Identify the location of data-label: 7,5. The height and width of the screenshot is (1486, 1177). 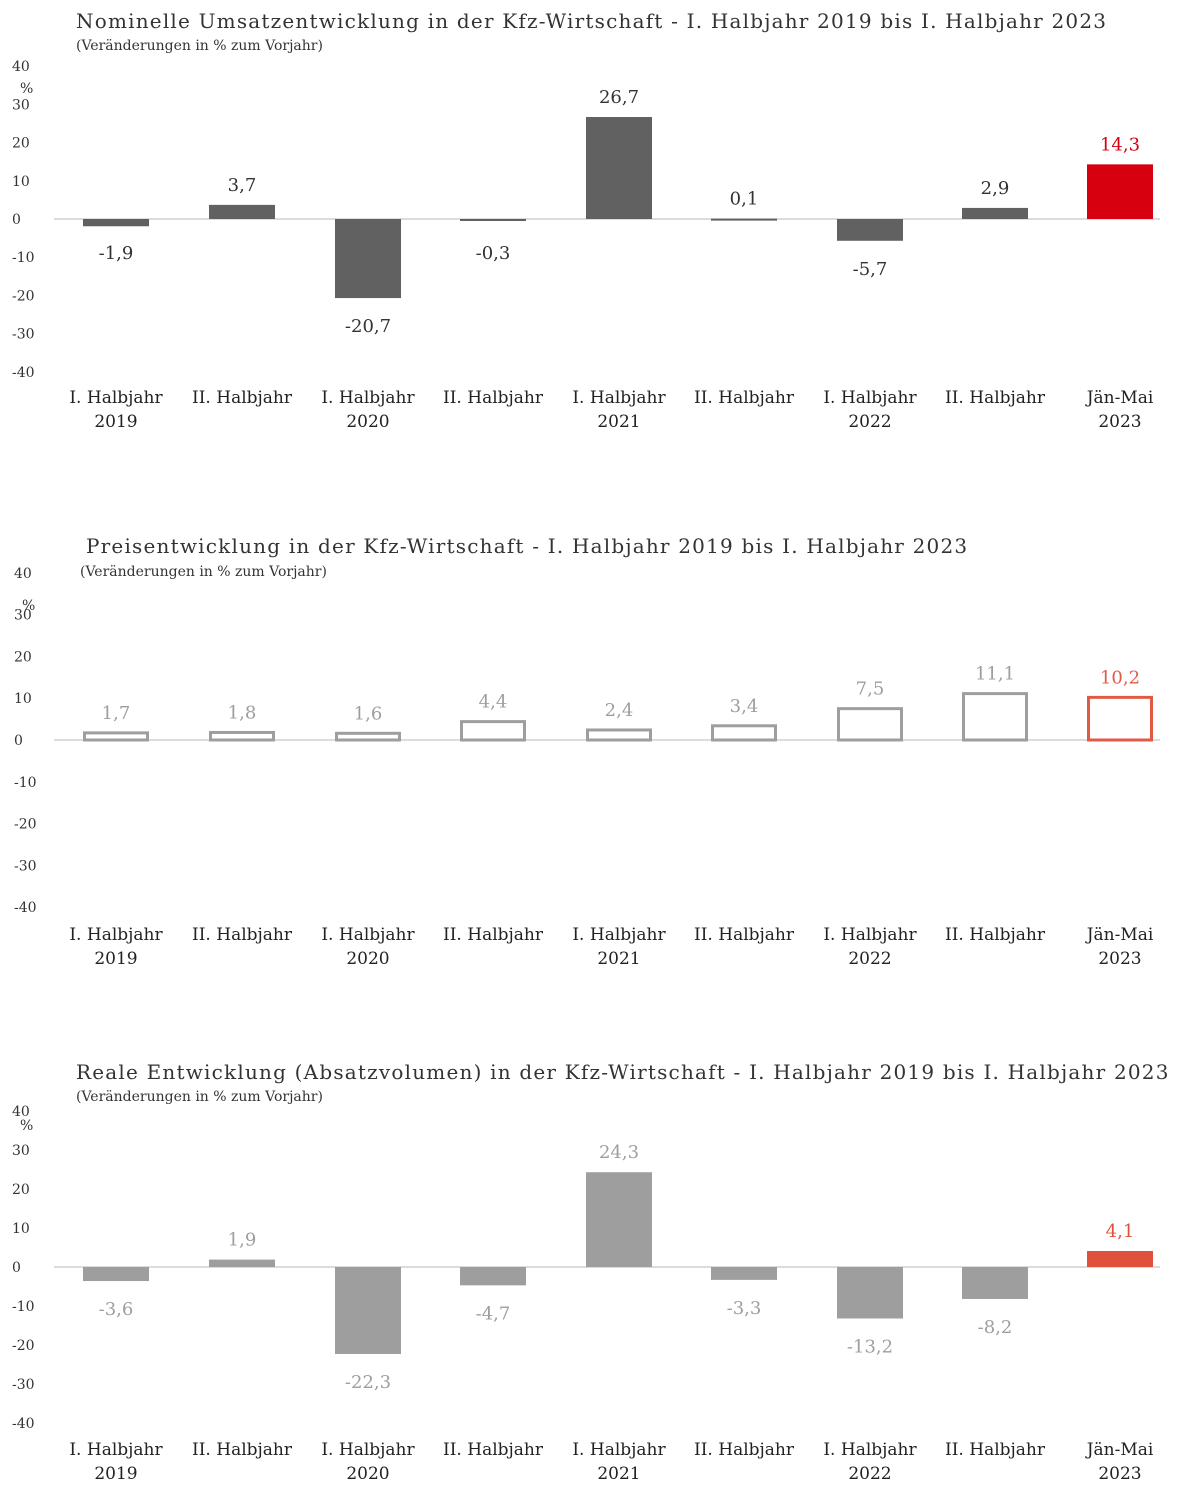
(870, 689).